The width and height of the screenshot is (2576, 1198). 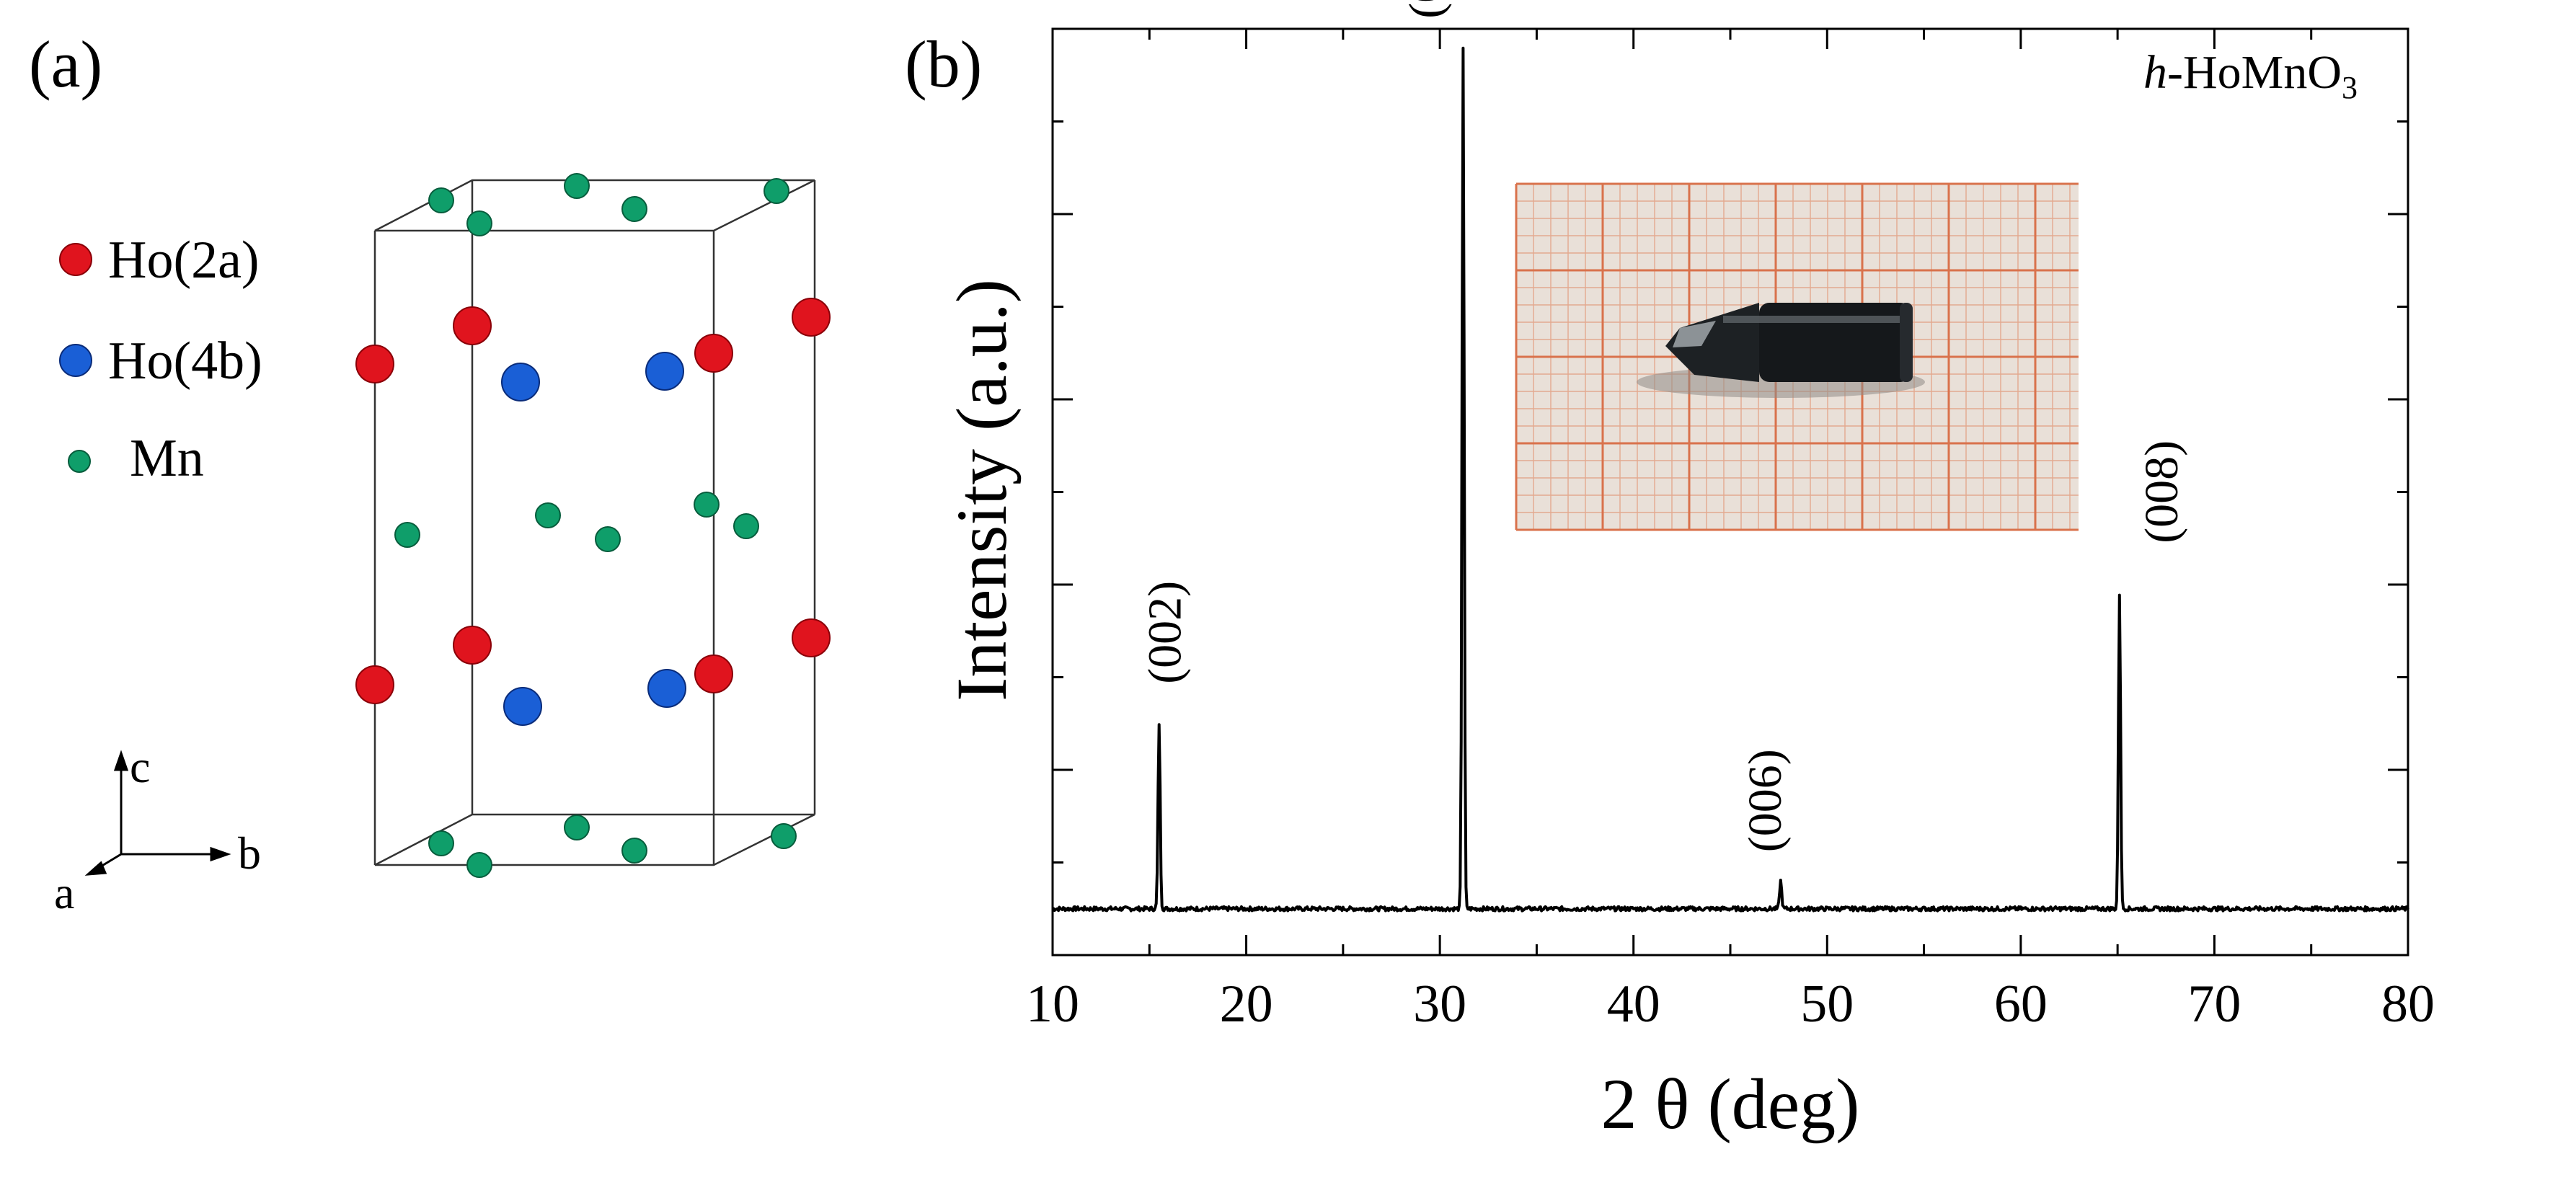 What do you see at coordinates (1906, 342) in the screenshot?
I see `crystal-end-cap` at bounding box center [1906, 342].